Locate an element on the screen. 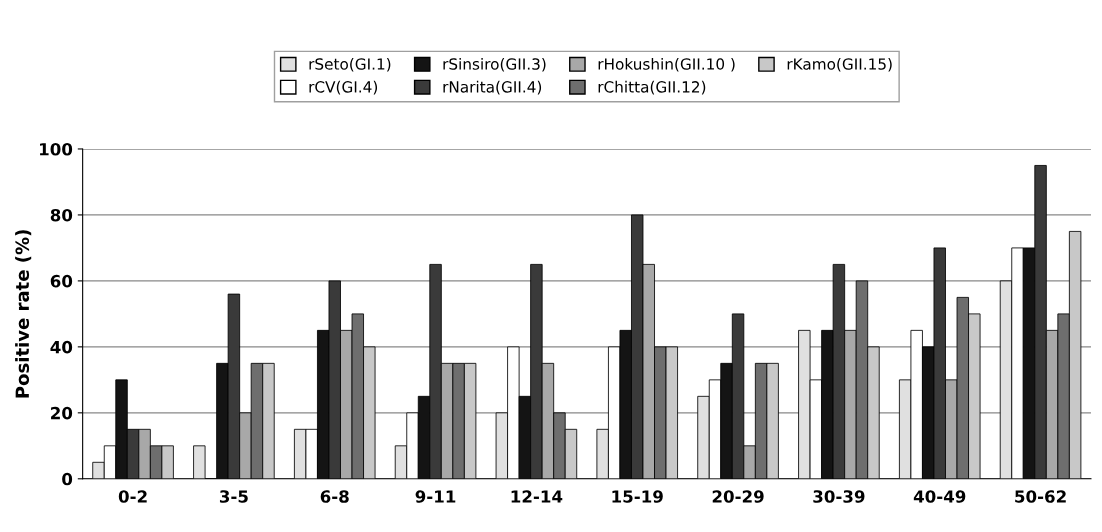 This screenshot has height=532, width=1102. x-tick-label: 0-2 is located at coordinates (132, 496).